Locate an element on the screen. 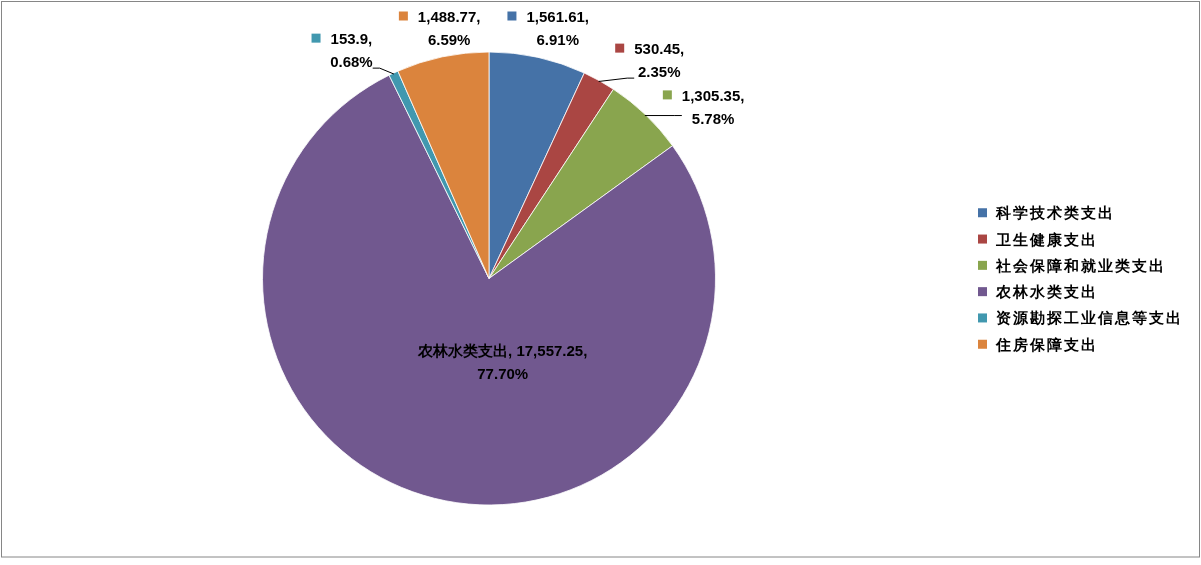 This screenshot has height=565, width=1201. legend-item: 社会保障和就业类支出 is located at coordinates (1072, 265).